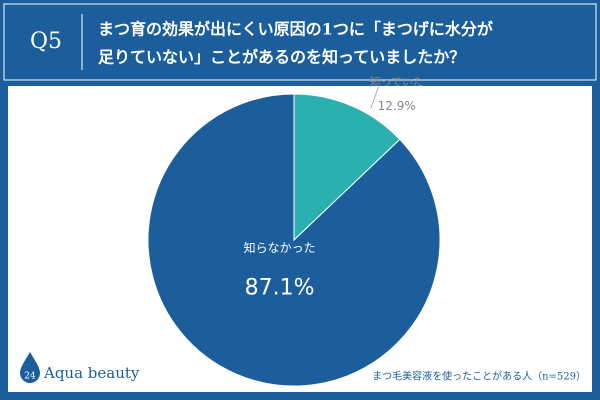  Describe the element at coordinates (281, 57) in the screenshot. I see `title-line: 足りていない」ことがあるのを知っていましたか？` at that location.